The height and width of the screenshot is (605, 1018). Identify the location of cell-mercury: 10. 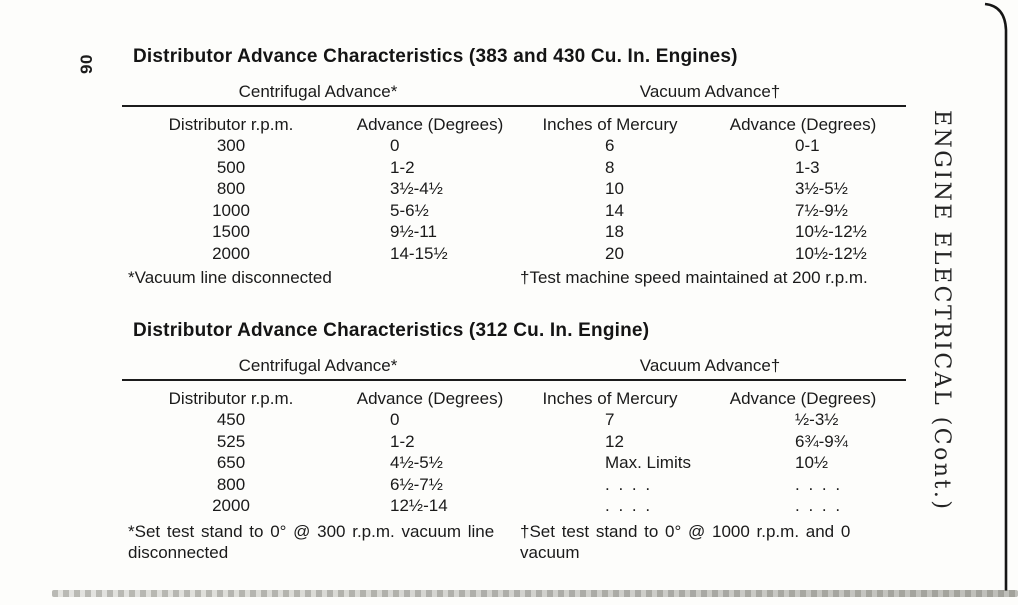
(614, 188).